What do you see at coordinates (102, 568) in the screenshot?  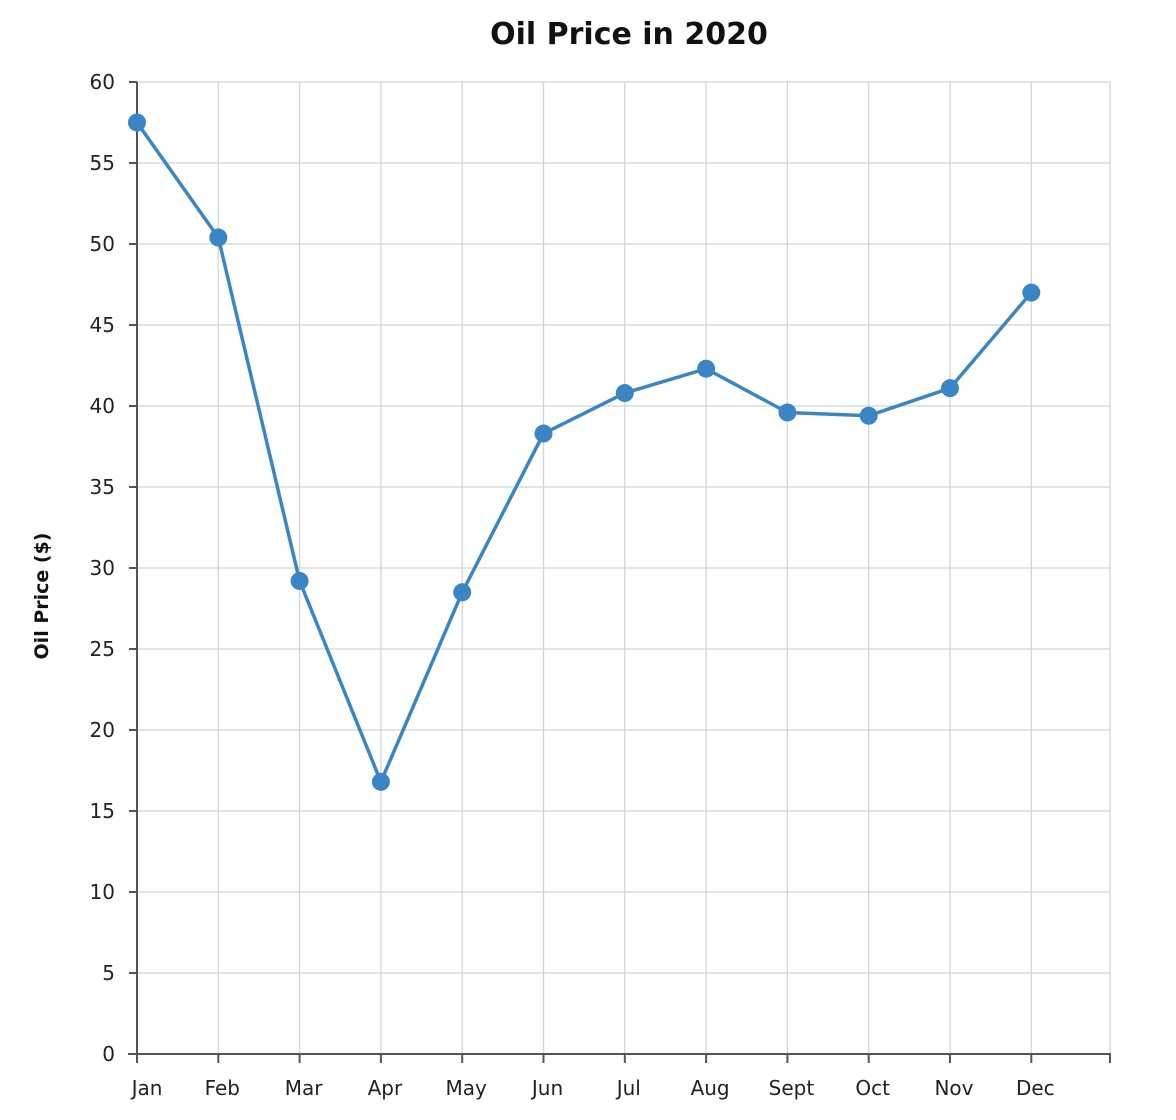 I see `y-tick-label: 30` at bounding box center [102, 568].